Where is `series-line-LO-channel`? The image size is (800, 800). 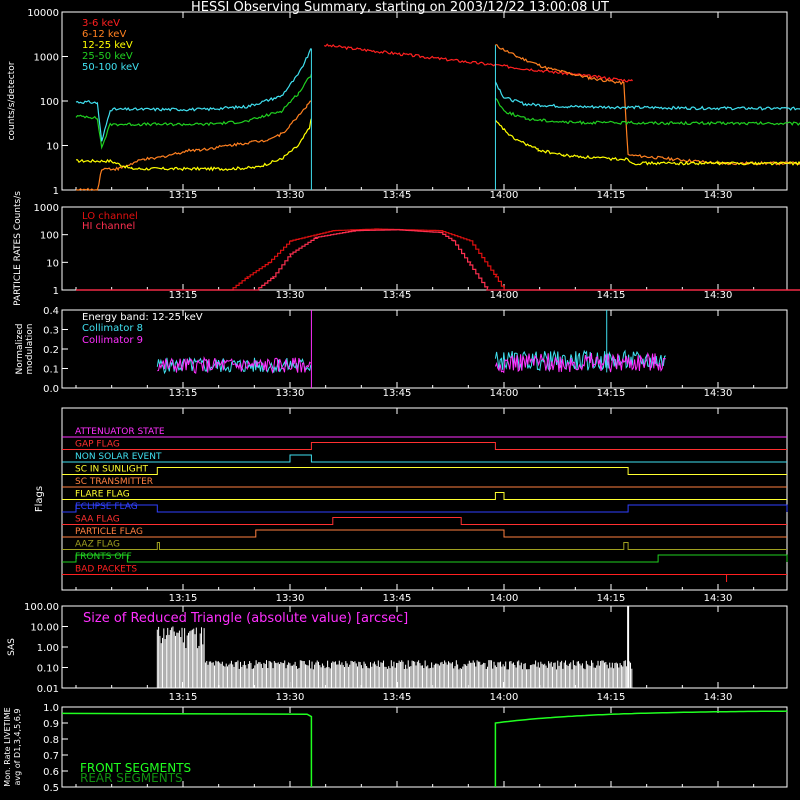
series-line-LO-channel is located at coordinates (438, 259).